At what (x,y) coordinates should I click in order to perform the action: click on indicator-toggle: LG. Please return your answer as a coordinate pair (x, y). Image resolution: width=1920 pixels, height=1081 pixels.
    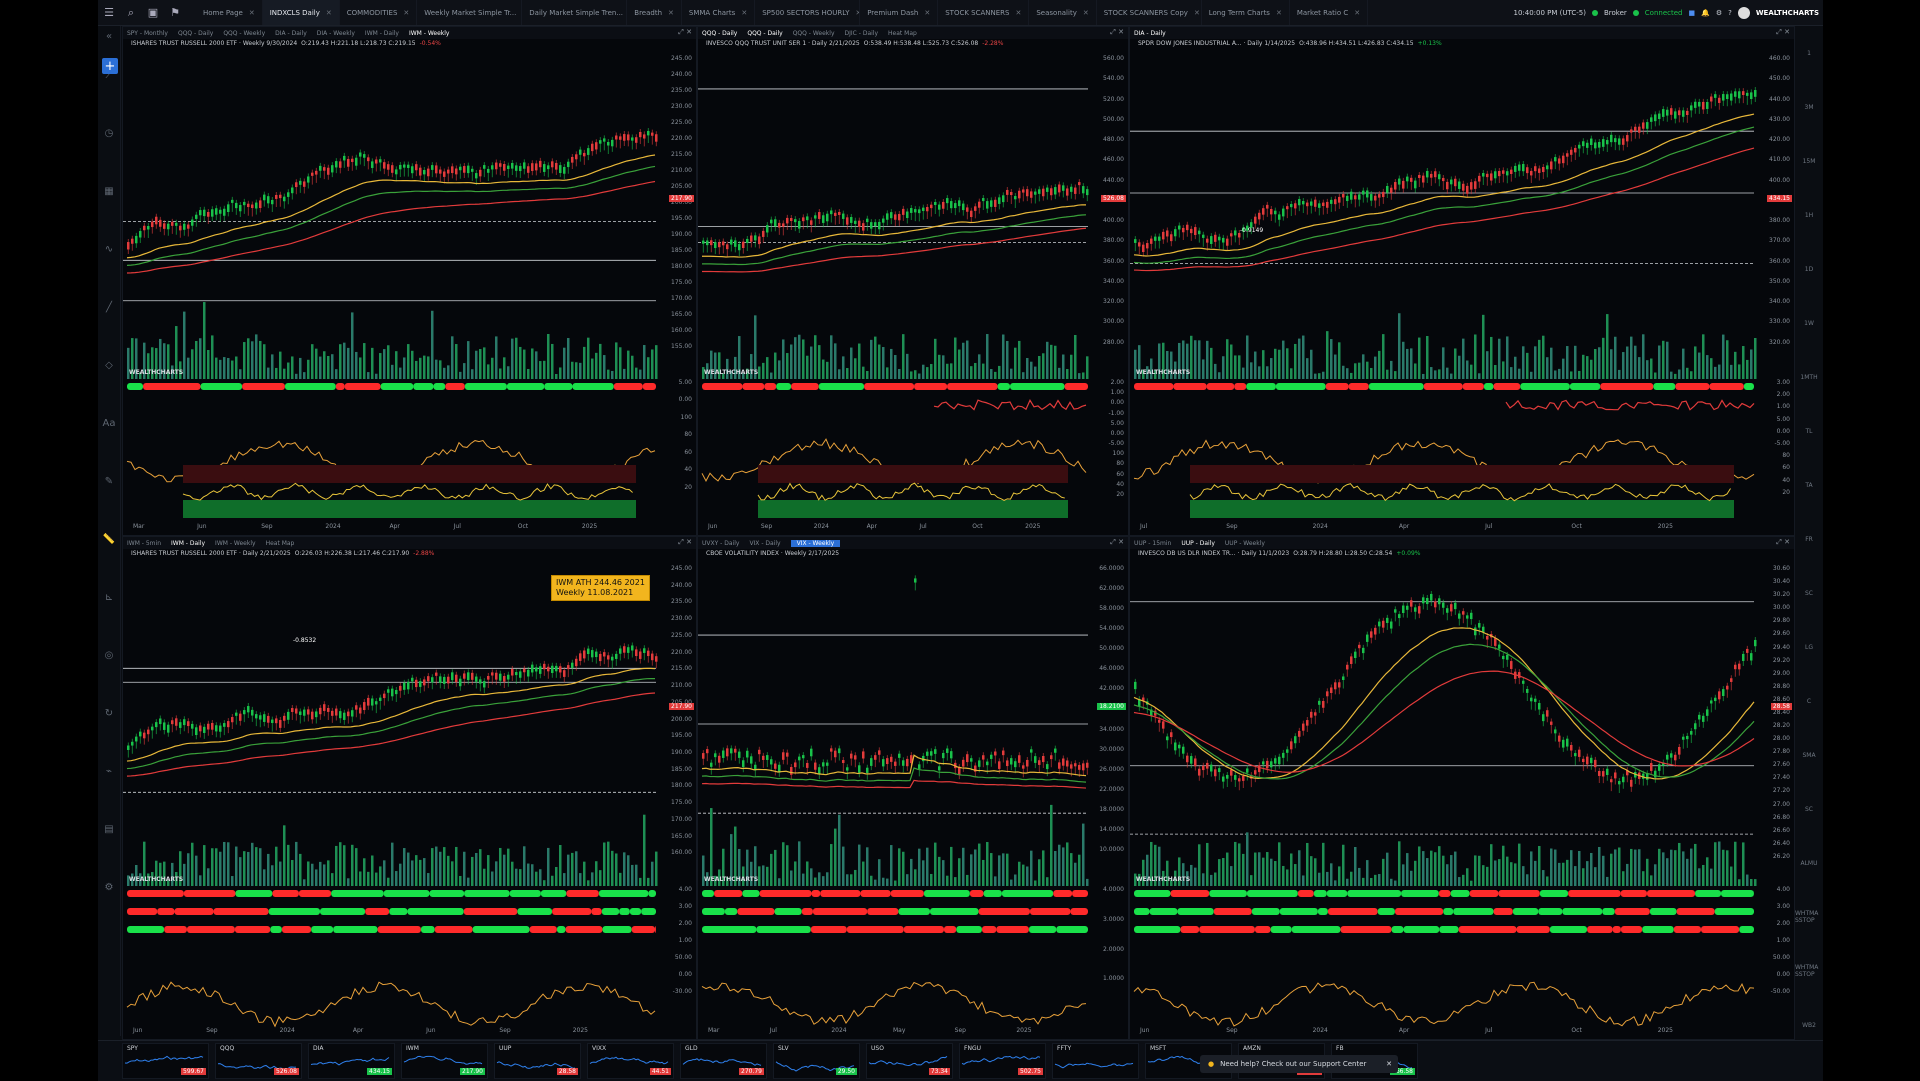
    Looking at the image, I should click on (1809, 647).